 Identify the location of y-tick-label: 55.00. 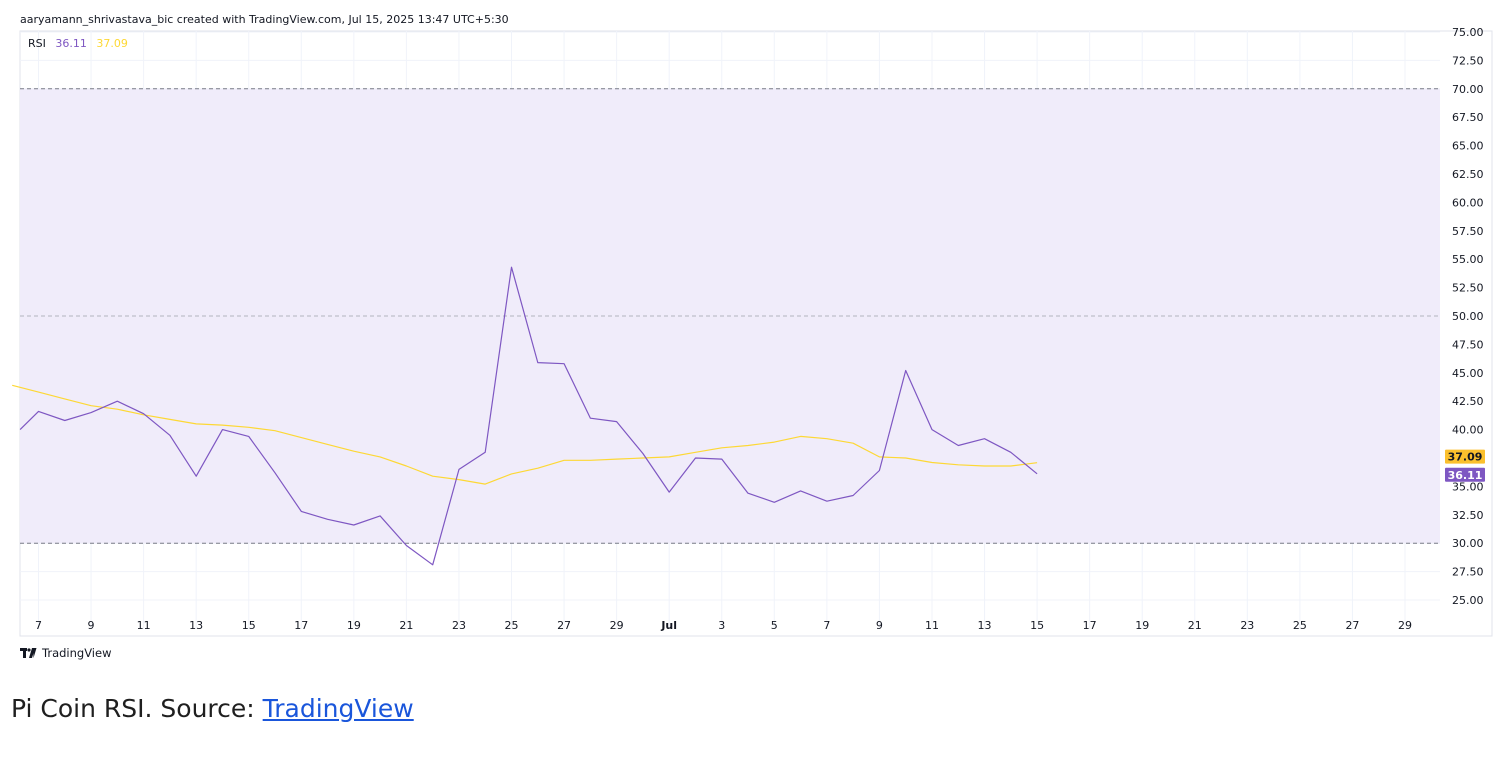
(1468, 259).